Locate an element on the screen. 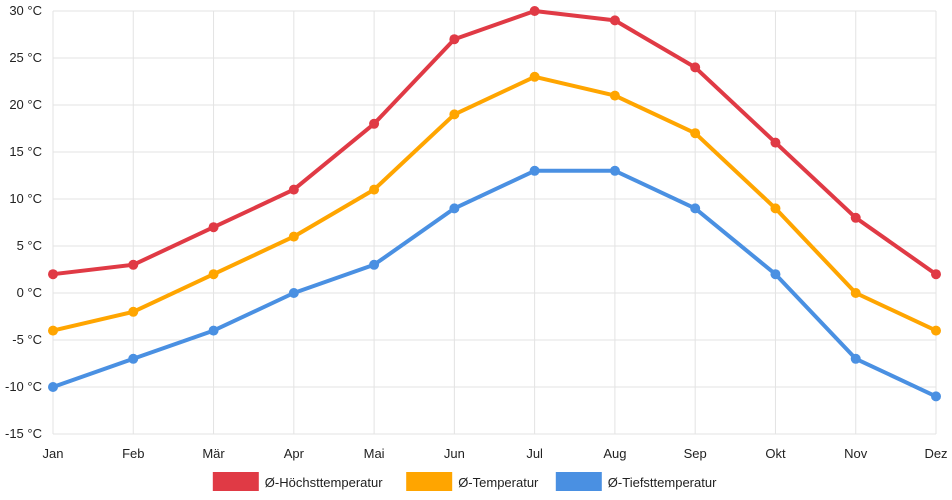 Image resolution: width=952 pixels, height=500 pixels. y-tick-label: 20 °C is located at coordinates (25, 104).